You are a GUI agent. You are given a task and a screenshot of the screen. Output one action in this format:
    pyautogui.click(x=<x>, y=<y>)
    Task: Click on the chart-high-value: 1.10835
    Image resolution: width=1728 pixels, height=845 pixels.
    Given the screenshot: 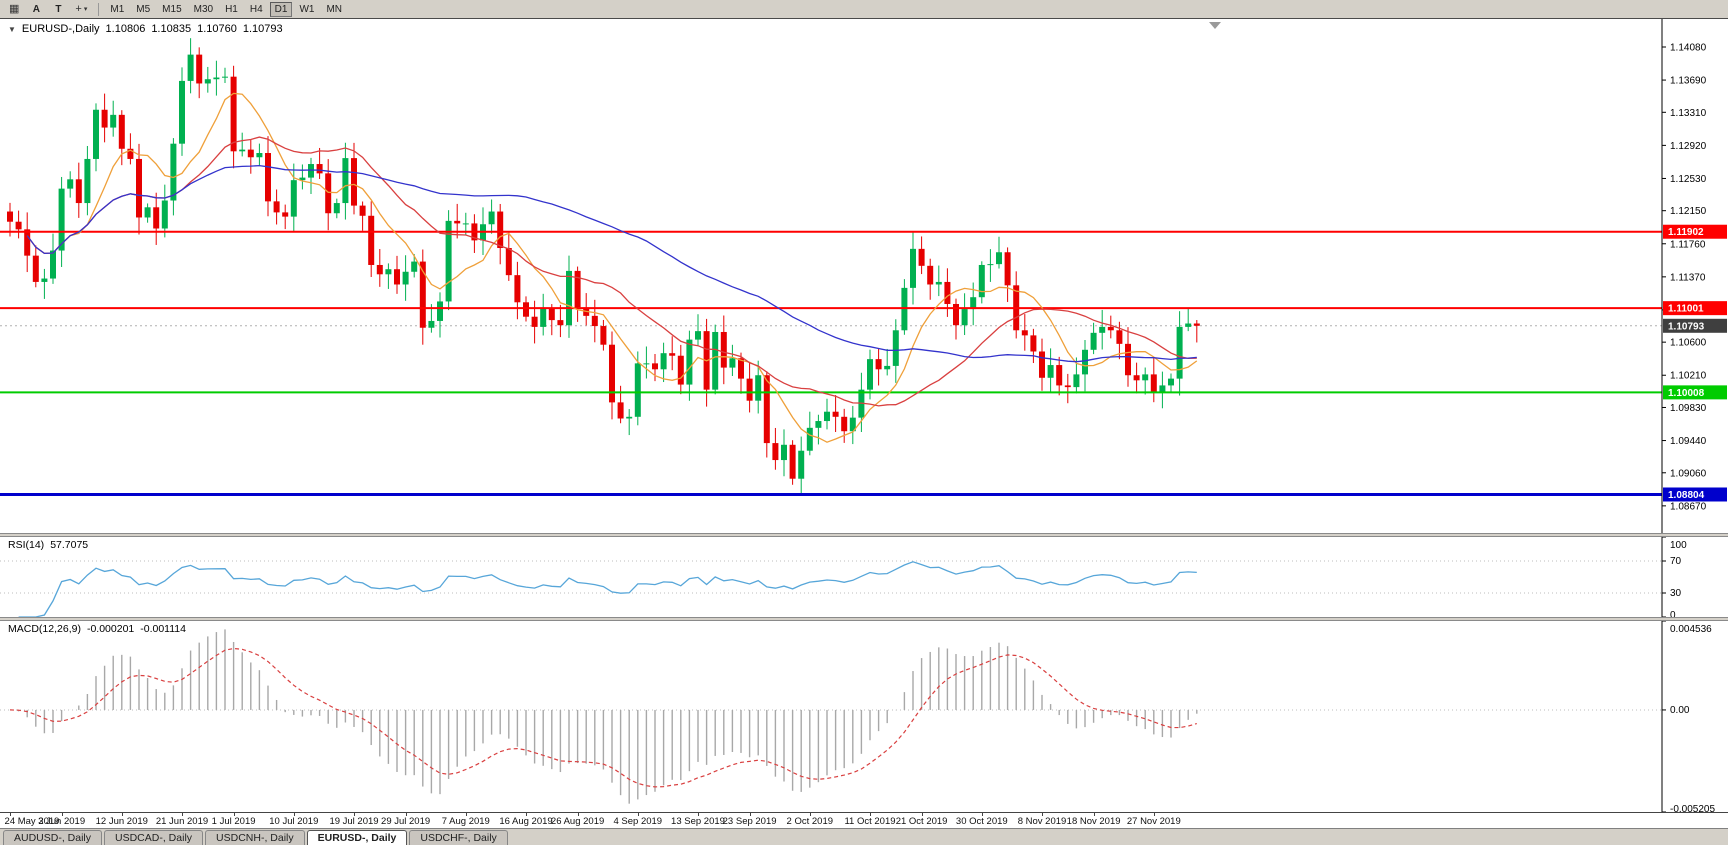 What is the action you would take?
    pyautogui.click(x=171, y=29)
    